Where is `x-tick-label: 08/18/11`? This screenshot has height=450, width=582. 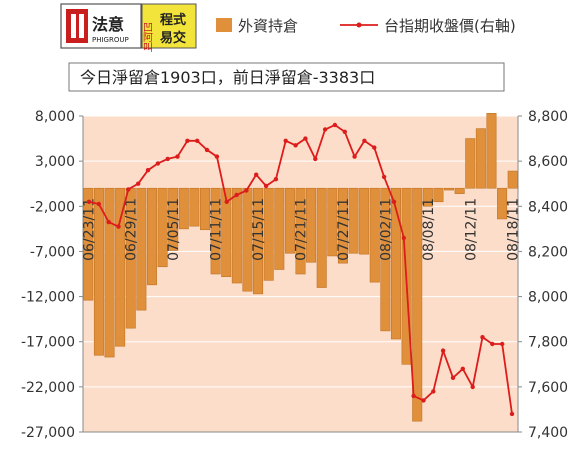
x-tick-label: 08/18/11 is located at coordinates (514, 229).